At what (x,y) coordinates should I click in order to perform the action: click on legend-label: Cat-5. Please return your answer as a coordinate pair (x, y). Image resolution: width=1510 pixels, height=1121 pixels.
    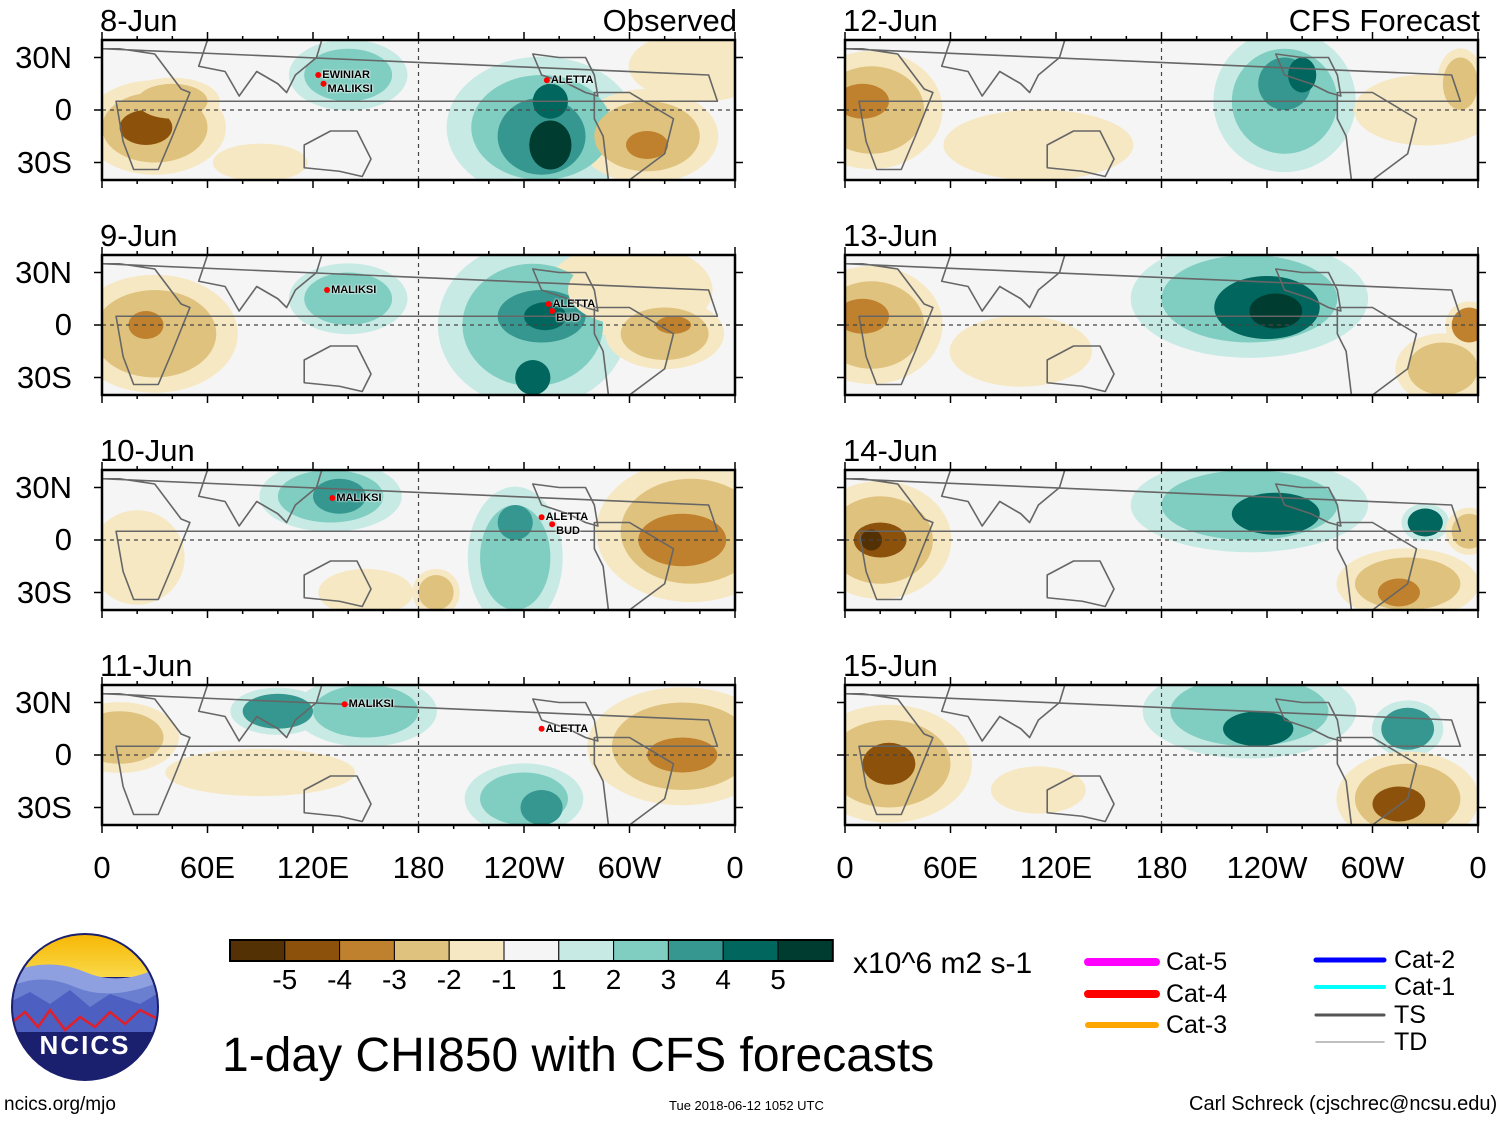
    Looking at the image, I should click on (1197, 962).